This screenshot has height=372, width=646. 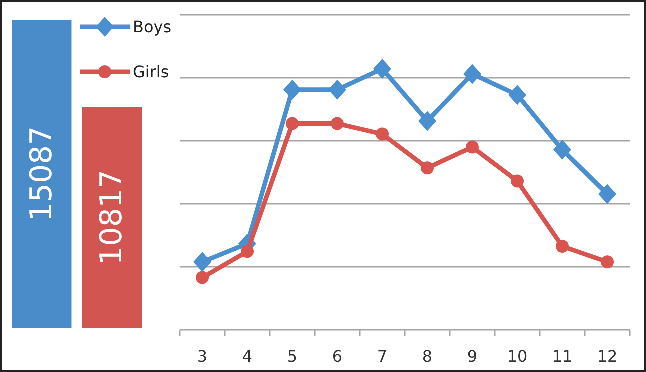 I want to click on x-tick-label: 6, so click(x=337, y=356).